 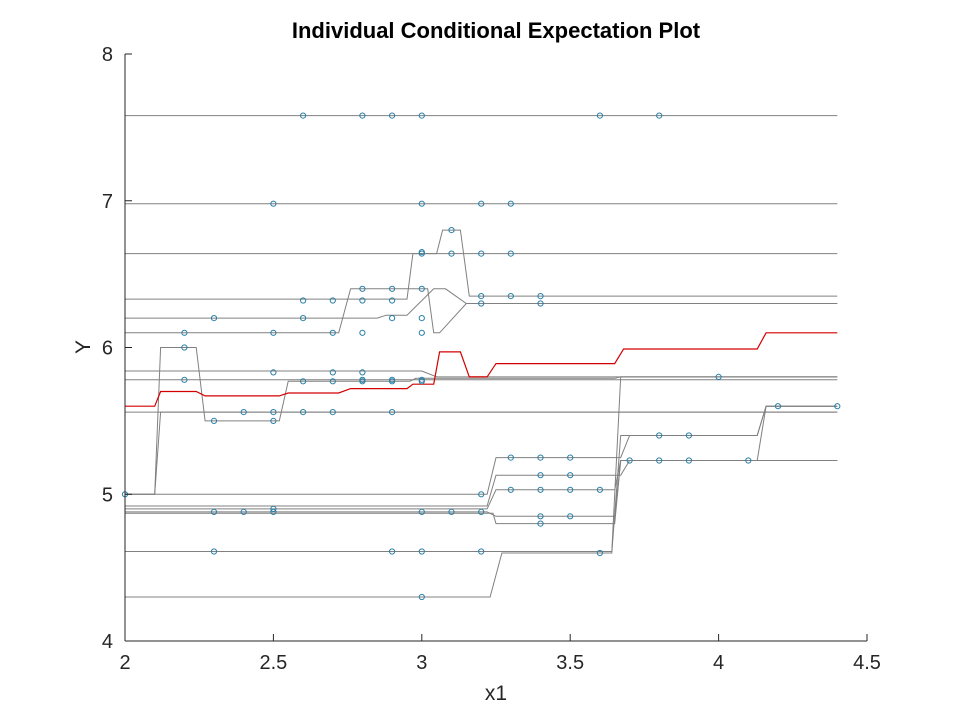 What do you see at coordinates (273, 663) in the screenshot?
I see `x-tick-label: 2.5` at bounding box center [273, 663].